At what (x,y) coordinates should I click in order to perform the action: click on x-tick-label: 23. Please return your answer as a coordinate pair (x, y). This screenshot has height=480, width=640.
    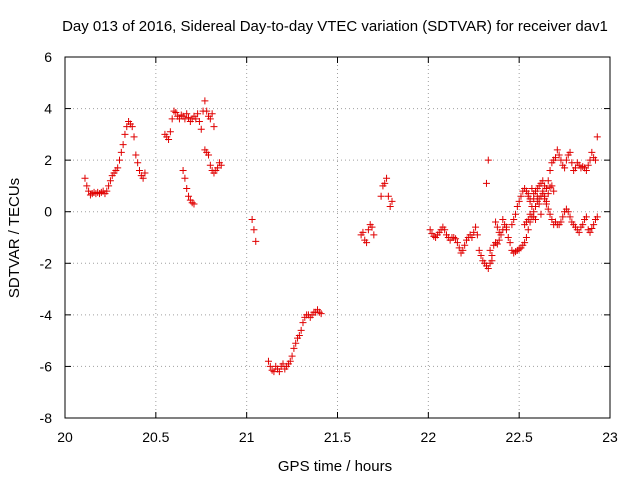
    Looking at the image, I should click on (610, 437).